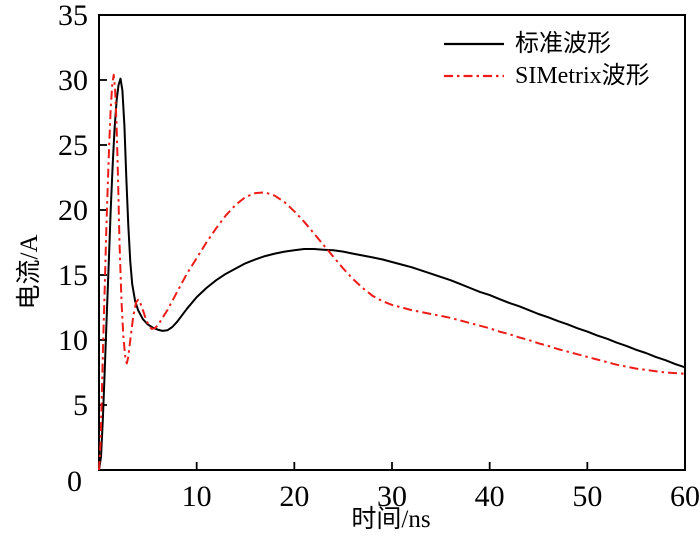 The width and height of the screenshot is (700, 551). I want to click on legend-line-standard, so click(474, 44).